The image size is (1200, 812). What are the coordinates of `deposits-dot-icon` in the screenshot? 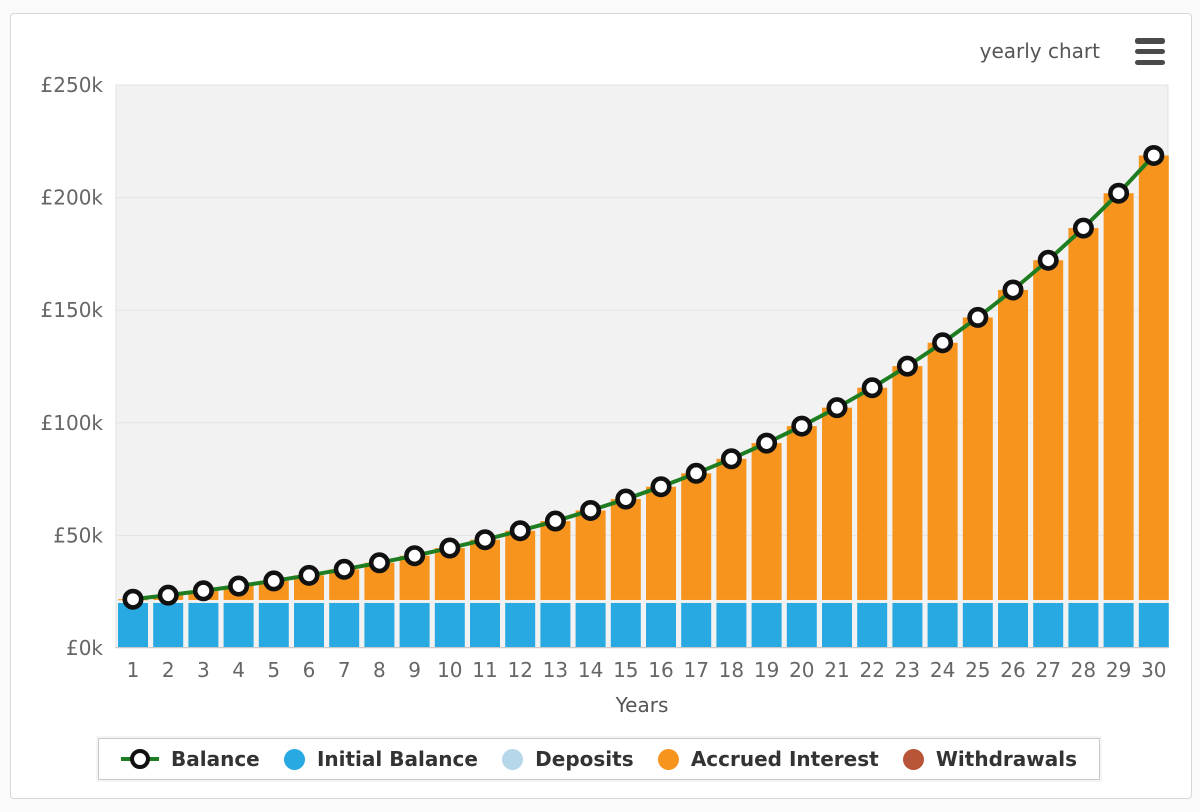 It's located at (513, 759).